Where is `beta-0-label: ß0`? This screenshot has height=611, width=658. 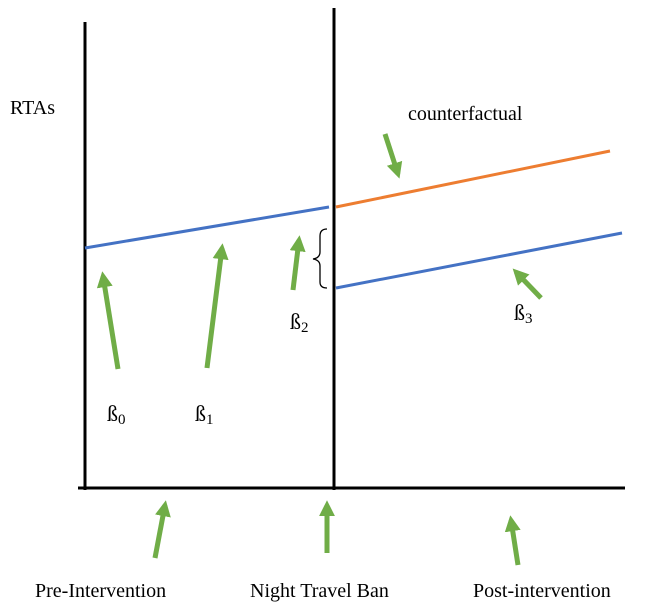 beta-0-label: ß0 is located at coordinates (116, 414).